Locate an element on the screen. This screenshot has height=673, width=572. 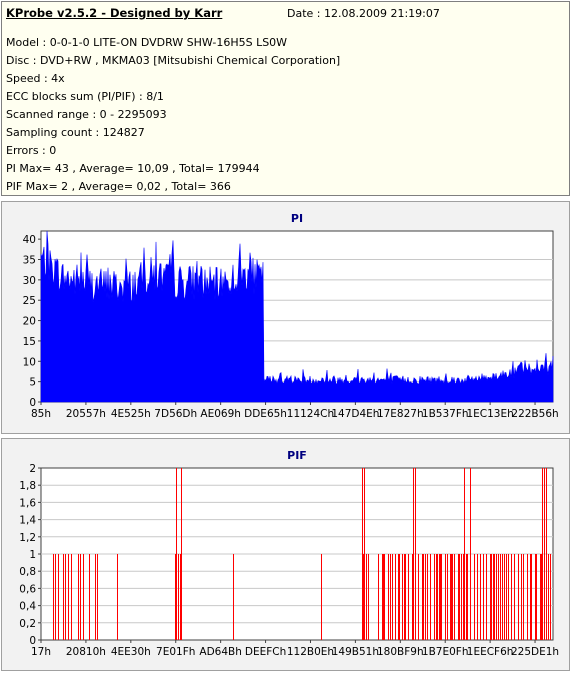
y-tick-label: 15 is located at coordinates (29, 342).